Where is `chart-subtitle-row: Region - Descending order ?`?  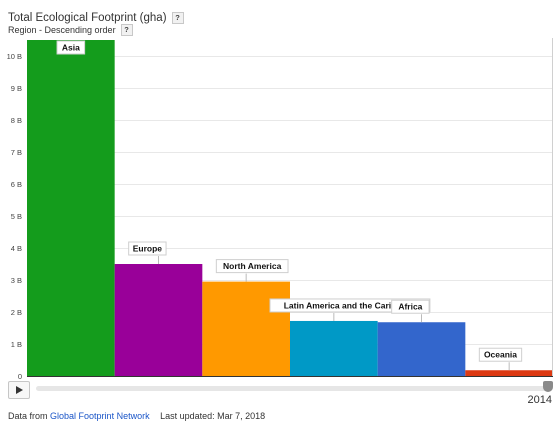
chart-subtitle-row: Region - Descending order ? is located at coordinates (70, 30).